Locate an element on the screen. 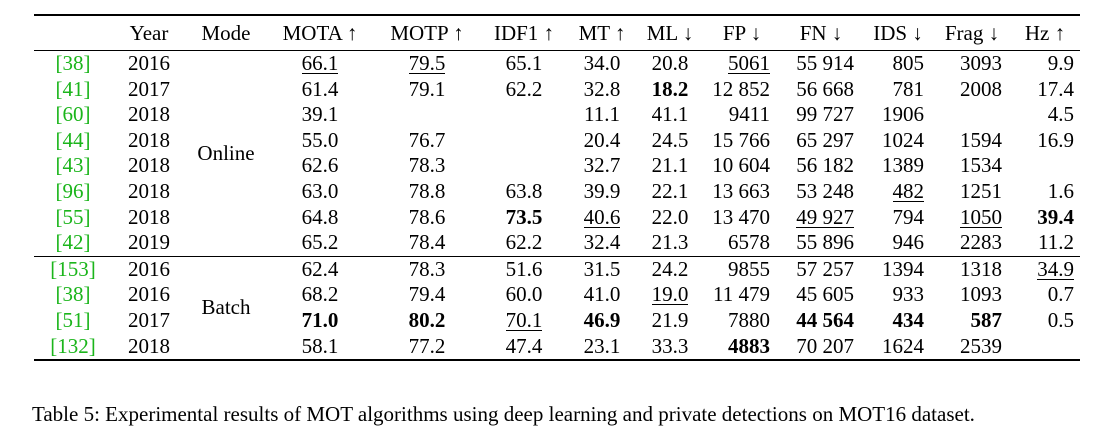  metric-value: 39.9 is located at coordinates (602, 190).